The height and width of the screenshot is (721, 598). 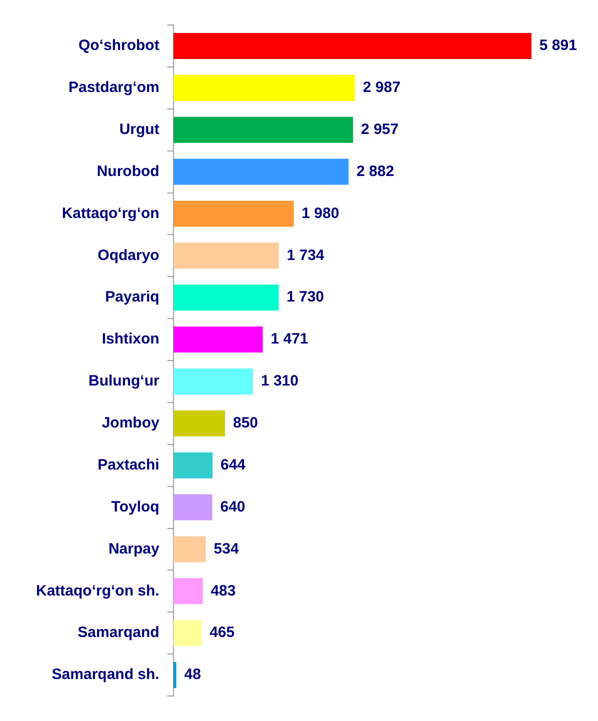 I want to click on y-tick-label: Pastdarg‘om, so click(x=114, y=87).